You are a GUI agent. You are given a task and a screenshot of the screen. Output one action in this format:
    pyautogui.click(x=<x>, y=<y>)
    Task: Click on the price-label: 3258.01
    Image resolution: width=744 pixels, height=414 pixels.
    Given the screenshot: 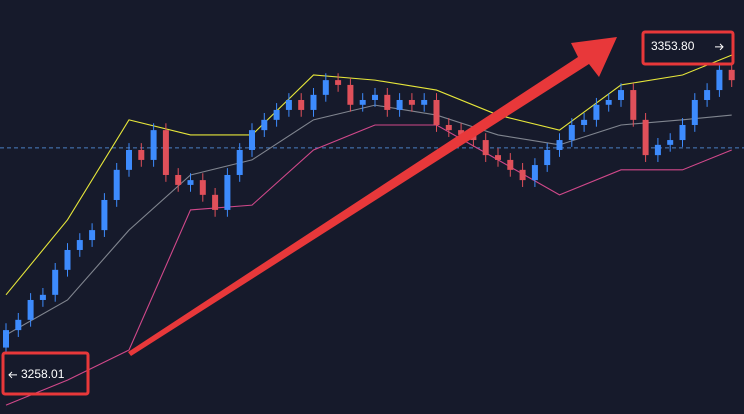 What is the action you would take?
    pyautogui.click(x=43, y=374)
    